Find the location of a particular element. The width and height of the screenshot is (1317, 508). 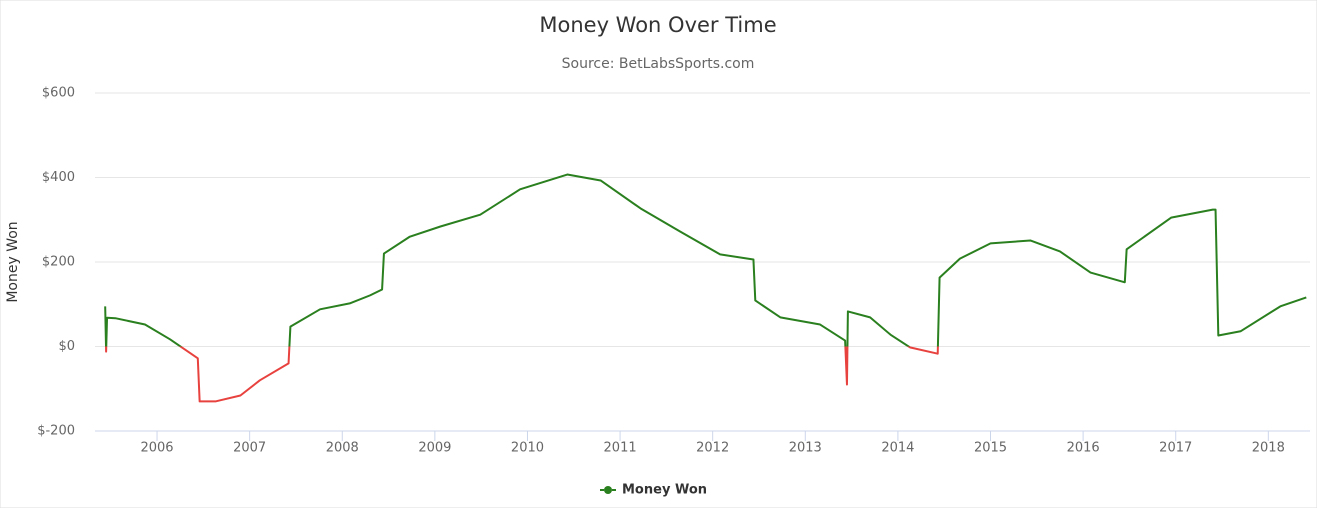

series-line-negative is located at coordinates (522, 374).